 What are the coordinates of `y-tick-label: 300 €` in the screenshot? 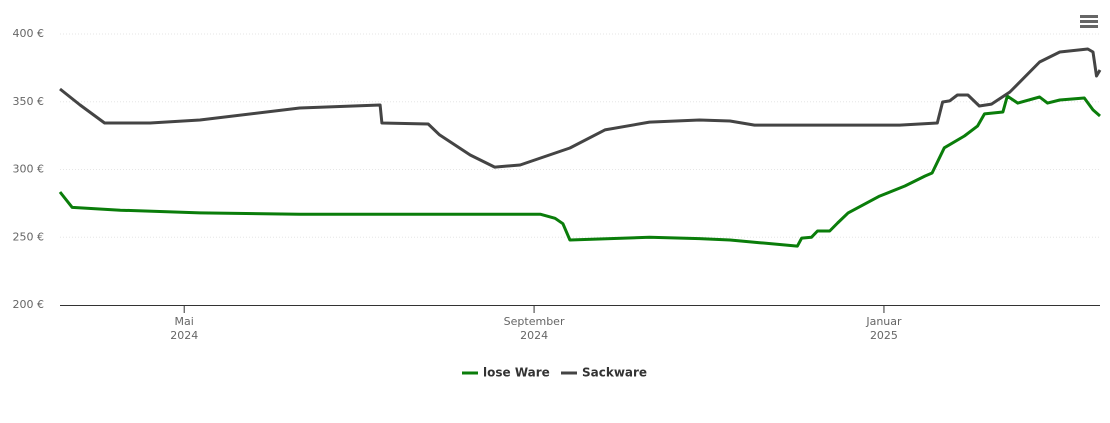 It's located at (29, 169).